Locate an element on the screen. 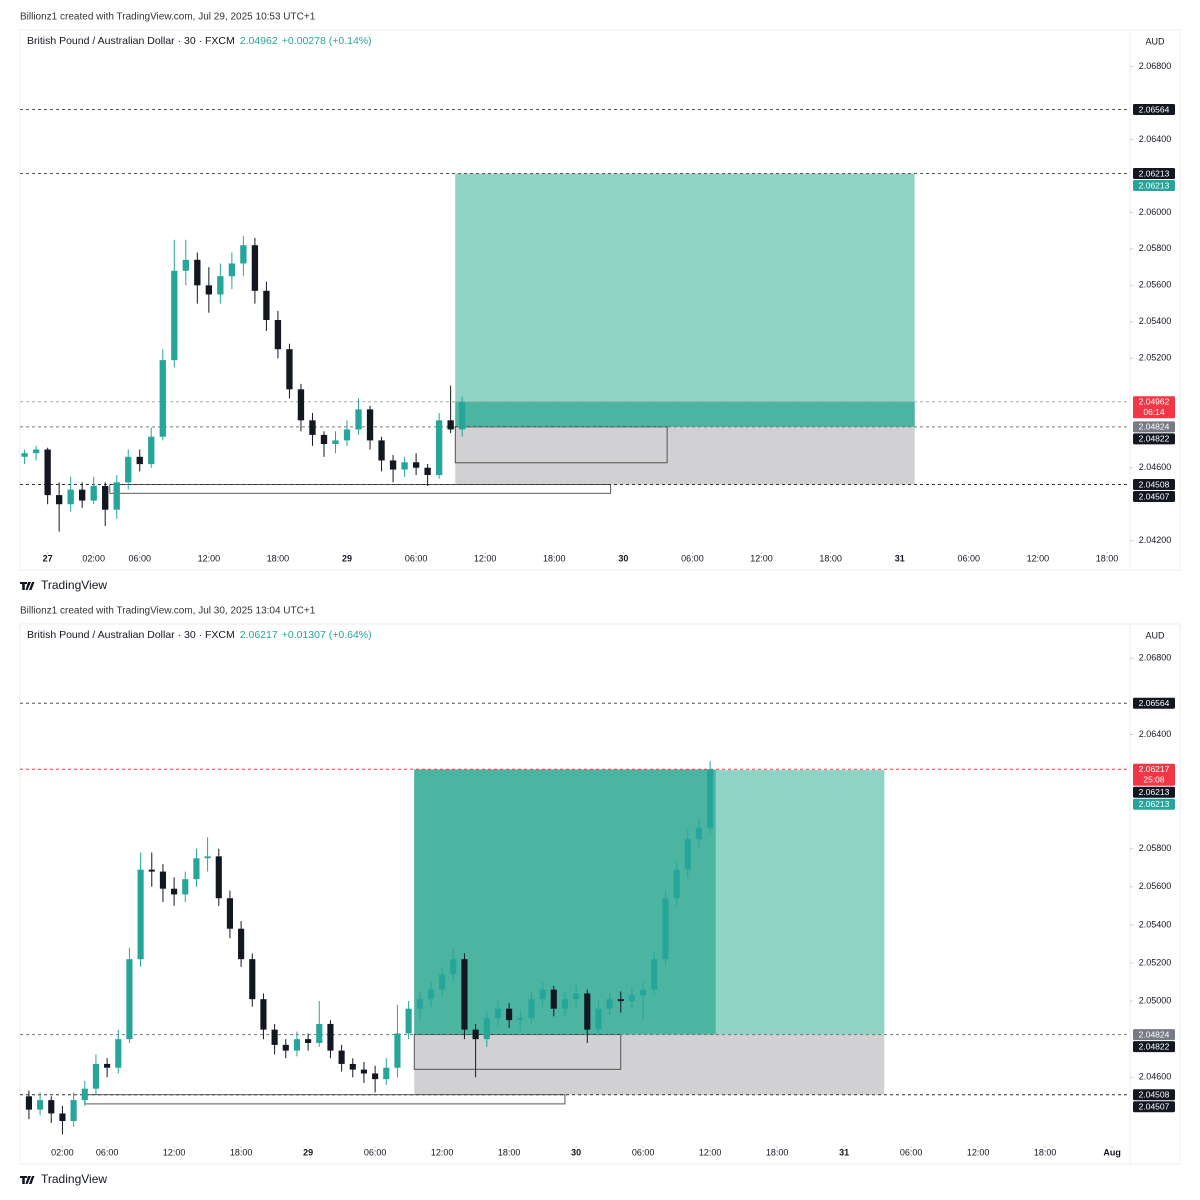  x-tick-label: 29 is located at coordinates (308, 1152).